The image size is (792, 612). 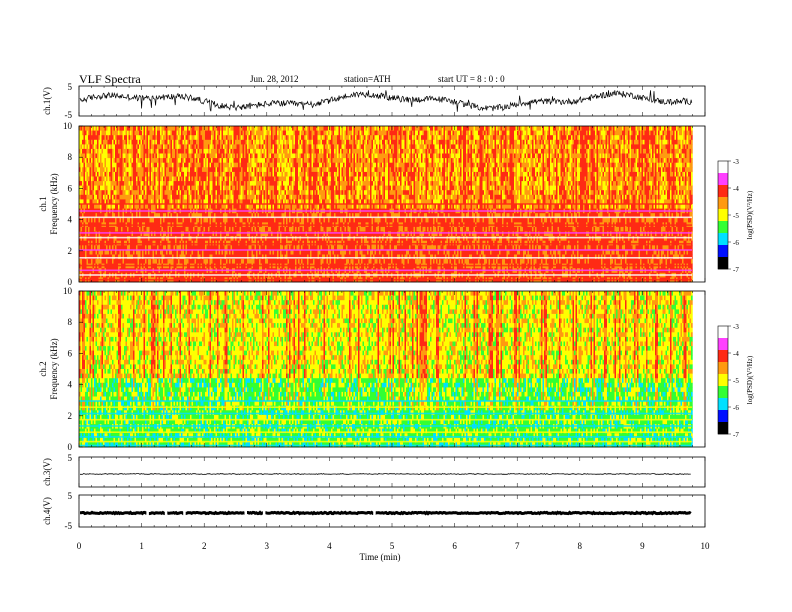 I want to click on time-axis-label: Time (min), so click(x=380, y=557).